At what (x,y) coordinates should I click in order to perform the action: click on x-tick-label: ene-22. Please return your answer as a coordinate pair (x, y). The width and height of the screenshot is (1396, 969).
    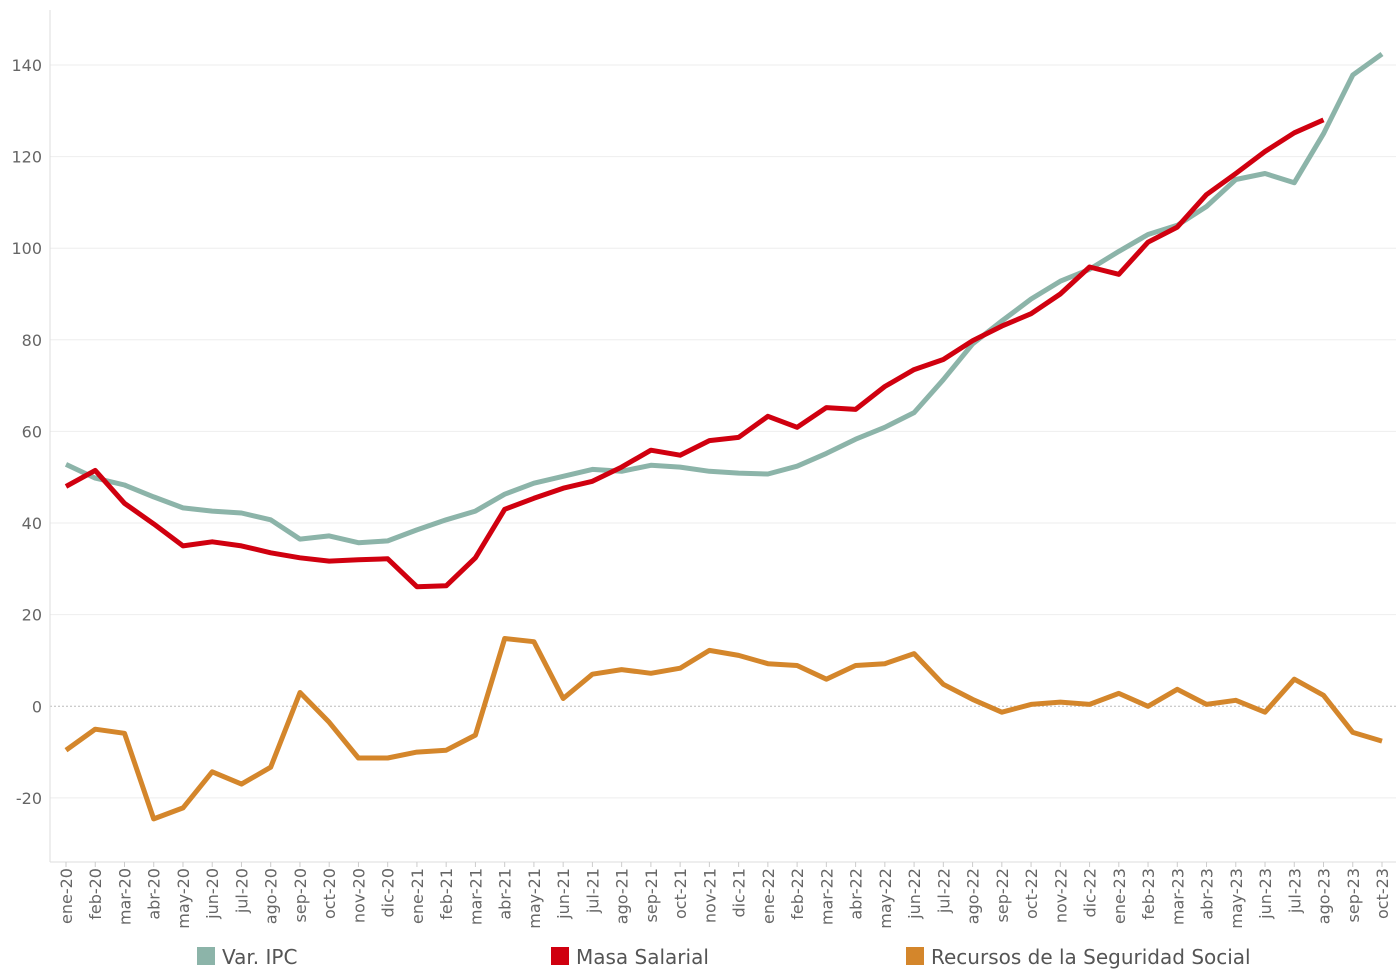
    Looking at the image, I should click on (768, 896).